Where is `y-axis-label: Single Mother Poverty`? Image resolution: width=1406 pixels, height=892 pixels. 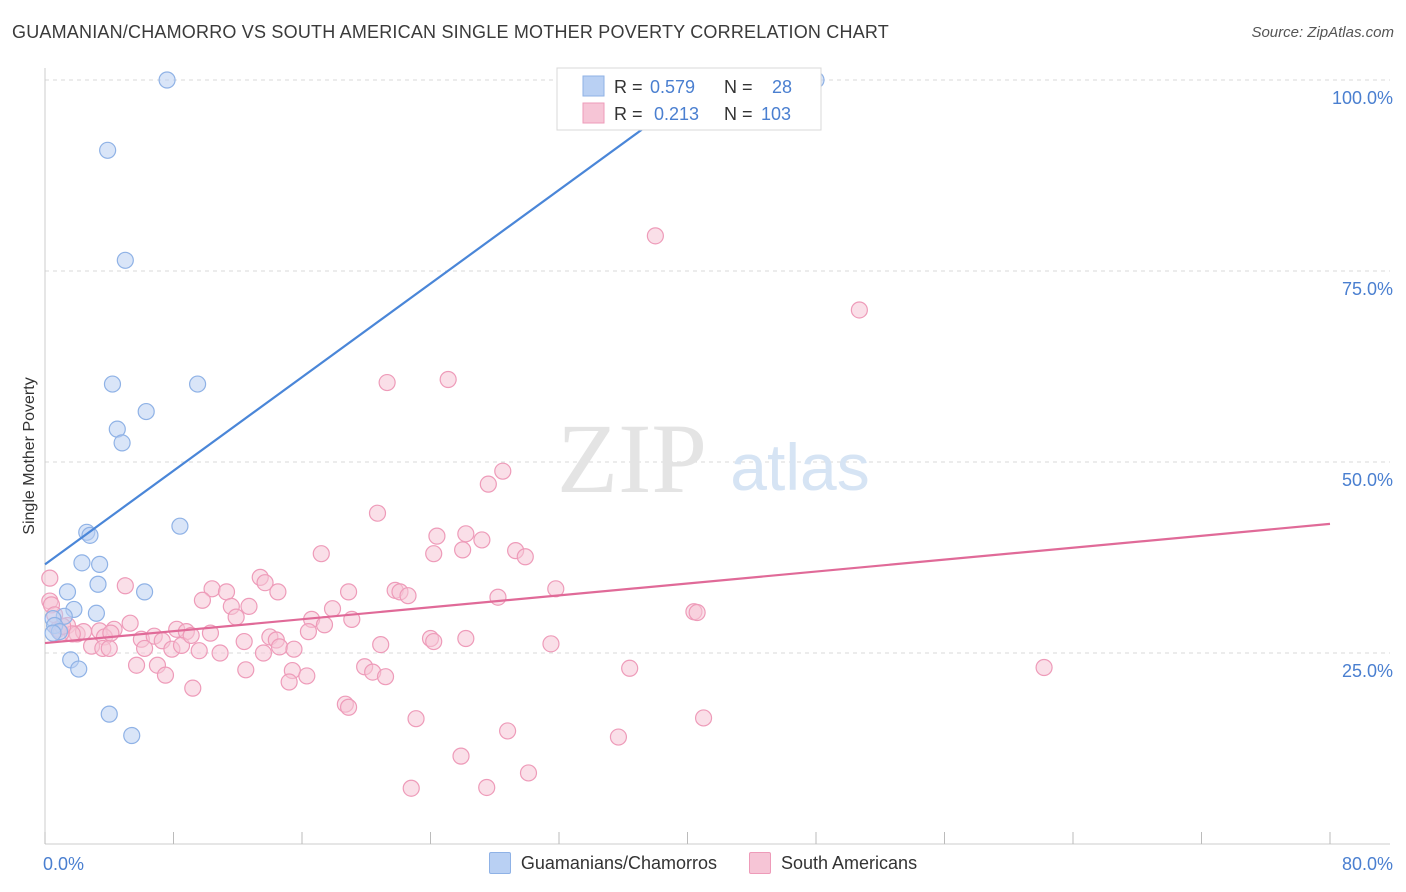 y-axis-label: Single Mother Poverty is located at coordinates (29, 455).